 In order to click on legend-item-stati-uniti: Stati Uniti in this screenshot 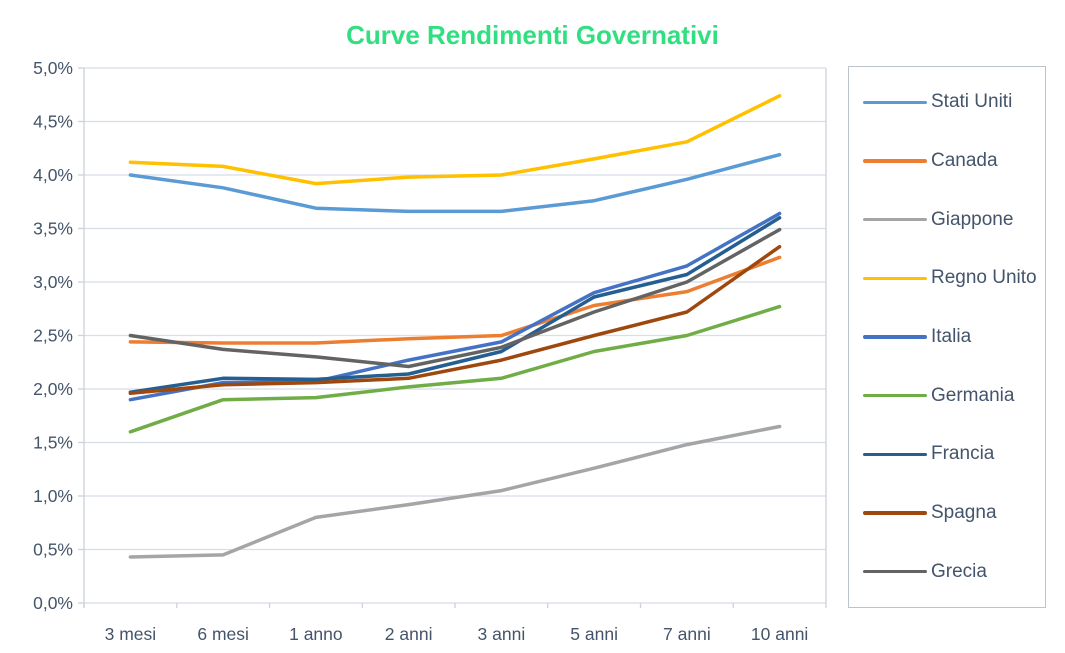, I will do `click(954, 102)`.